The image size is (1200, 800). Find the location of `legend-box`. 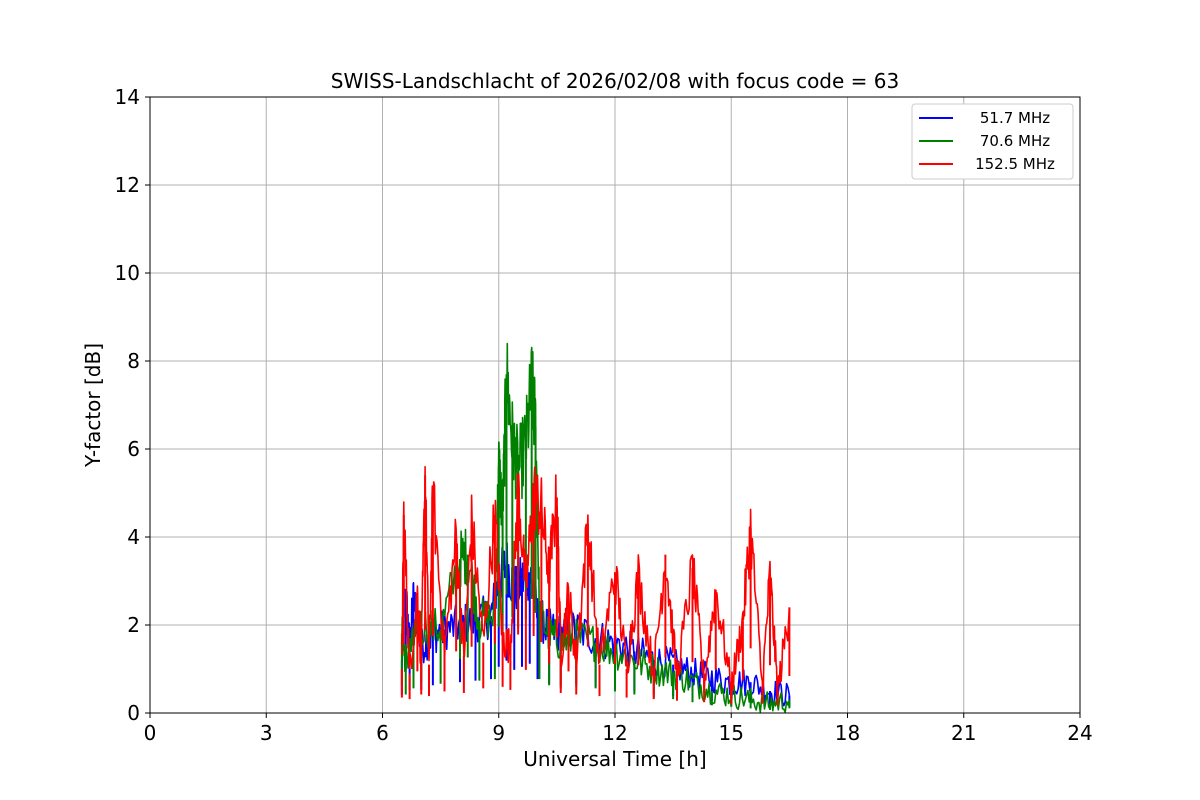

legend-box is located at coordinates (992, 141).